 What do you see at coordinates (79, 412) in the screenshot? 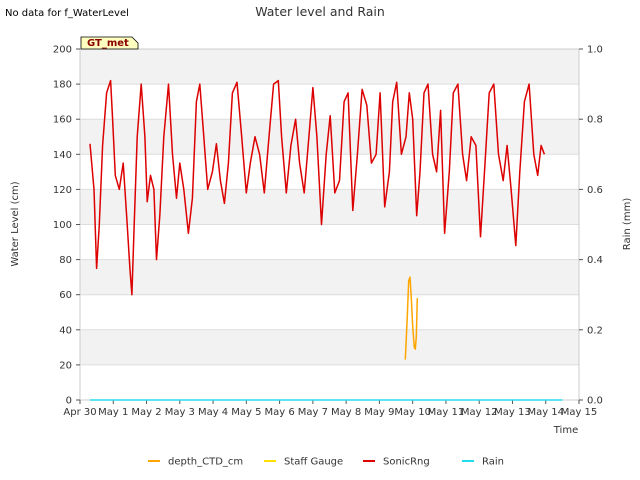
I see `x-tick-label: Apr 30` at bounding box center [79, 412].